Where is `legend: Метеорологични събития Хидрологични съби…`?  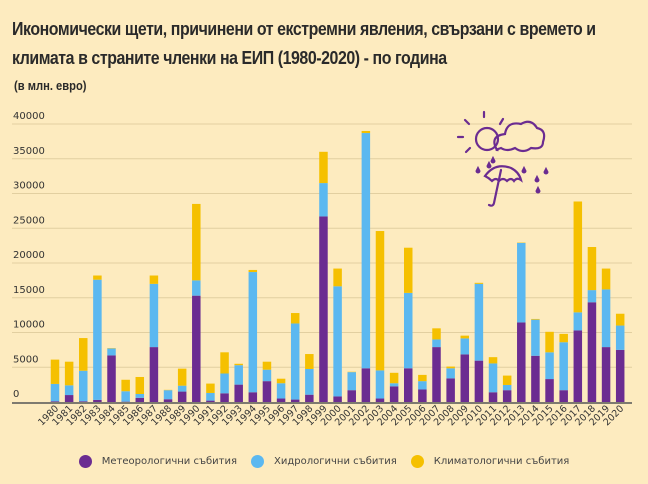
legend: Метеорологични събития Хидрологични съби… is located at coordinates (324, 461).